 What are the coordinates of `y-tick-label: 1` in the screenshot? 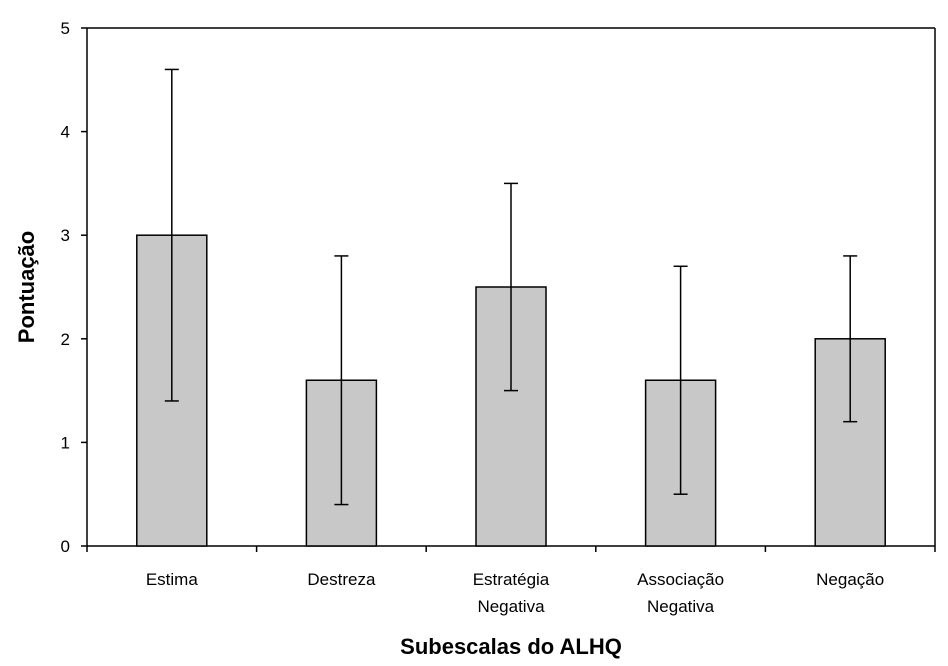 It's located at (65, 442).